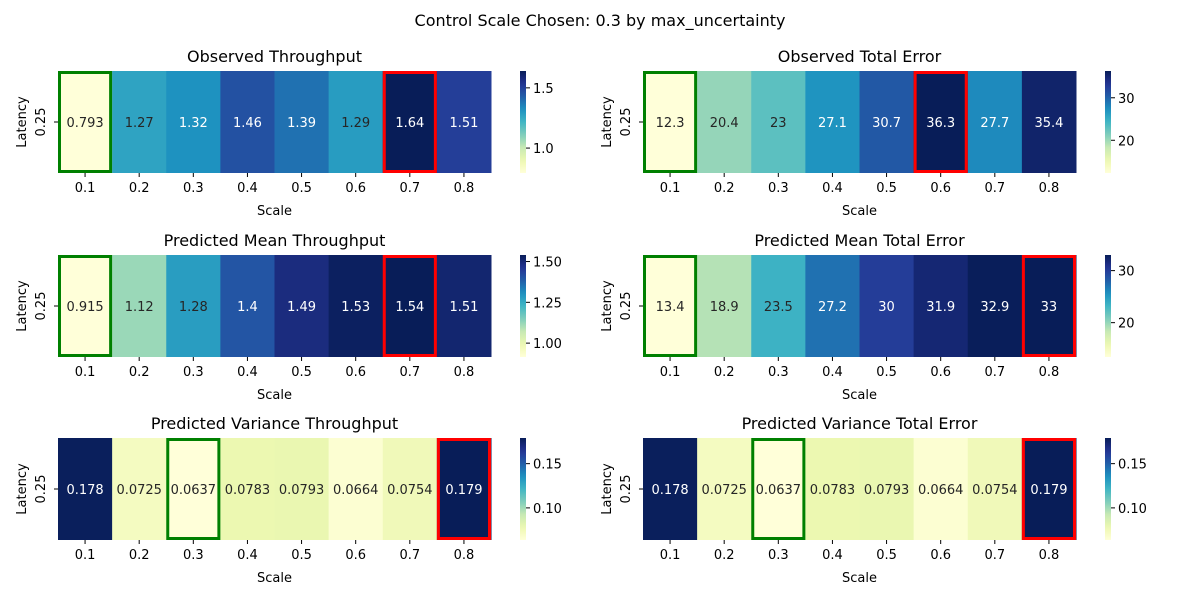 The width and height of the screenshot is (1200, 604). Describe the element at coordinates (886, 307) in the screenshot. I see `cell-label: 30` at that location.